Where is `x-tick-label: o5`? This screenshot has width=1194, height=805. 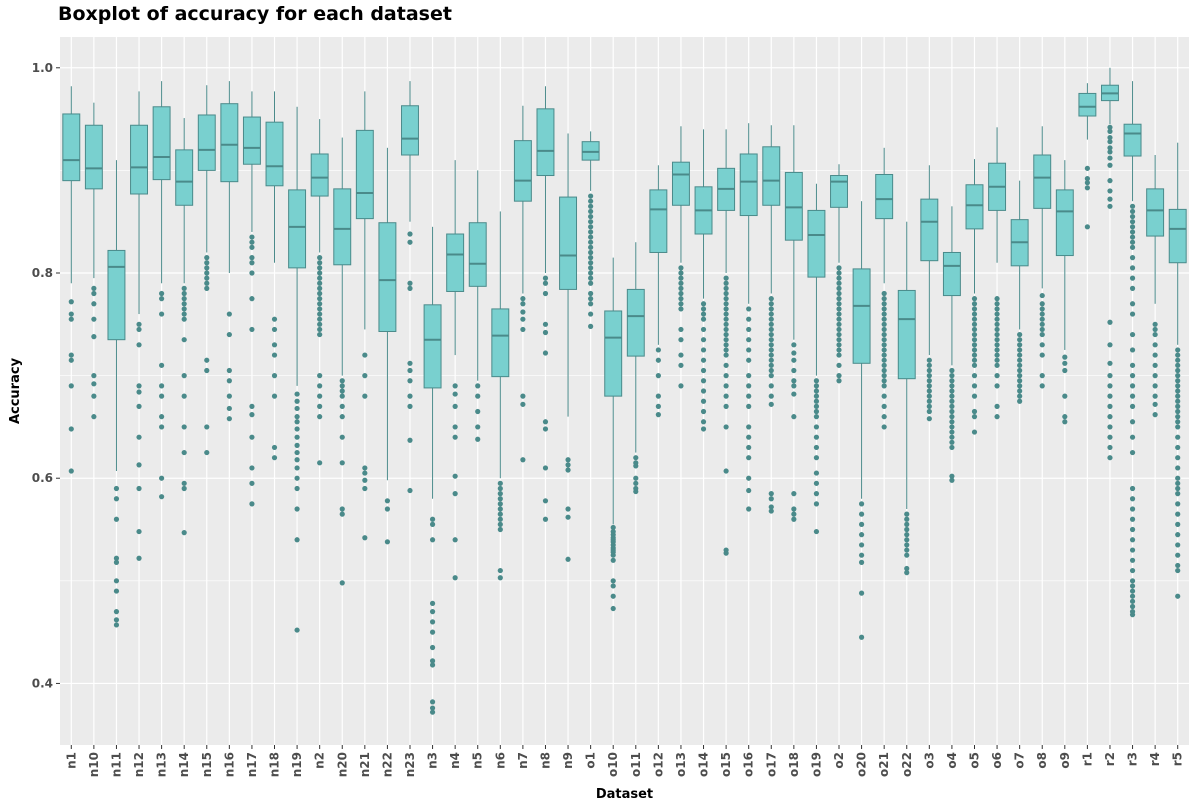
x-tick-label: o5 is located at coordinates (974, 760).